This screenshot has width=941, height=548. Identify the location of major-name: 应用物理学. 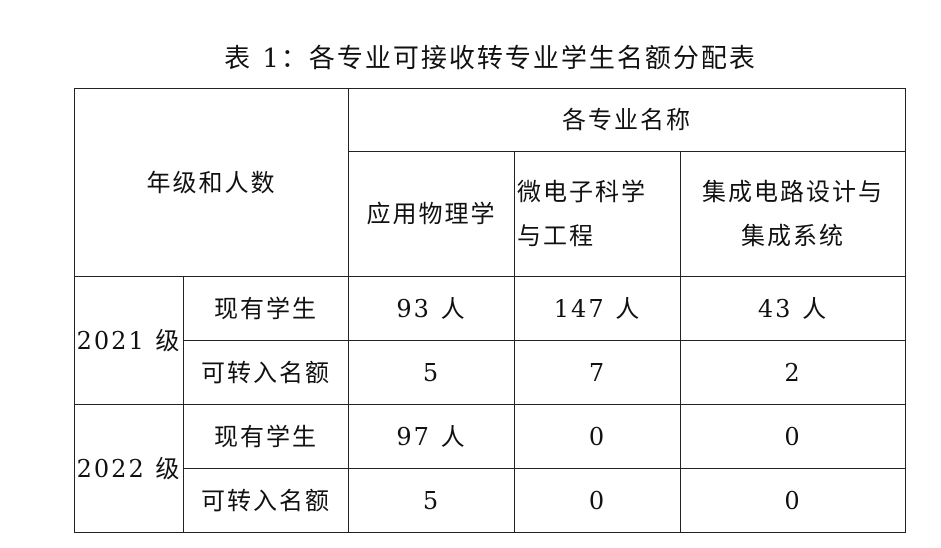
(431, 214).